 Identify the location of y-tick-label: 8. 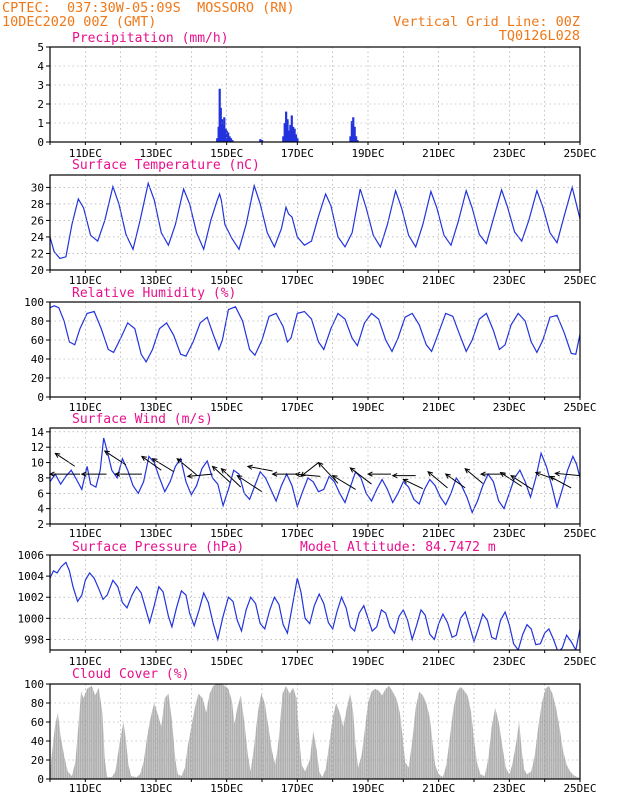
(40, 478).